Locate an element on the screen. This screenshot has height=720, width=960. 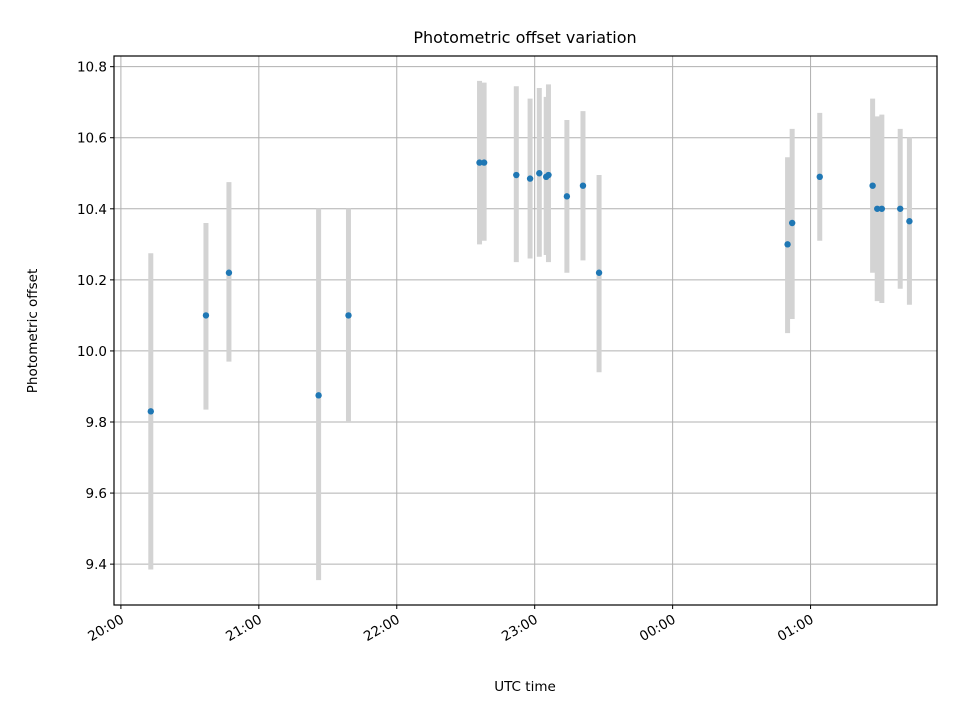
y-tick-label: 10.6 is located at coordinates (92, 139).